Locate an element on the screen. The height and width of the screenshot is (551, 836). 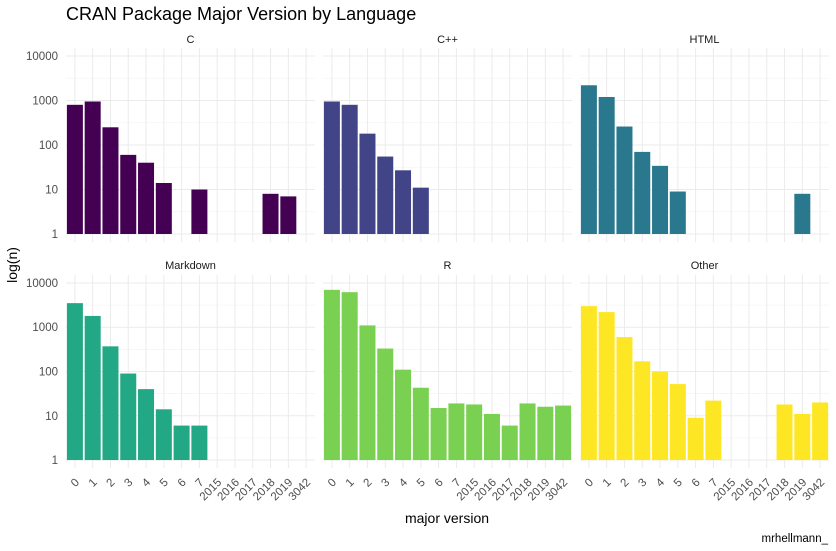
bar-r-2018 is located at coordinates (527, 432).